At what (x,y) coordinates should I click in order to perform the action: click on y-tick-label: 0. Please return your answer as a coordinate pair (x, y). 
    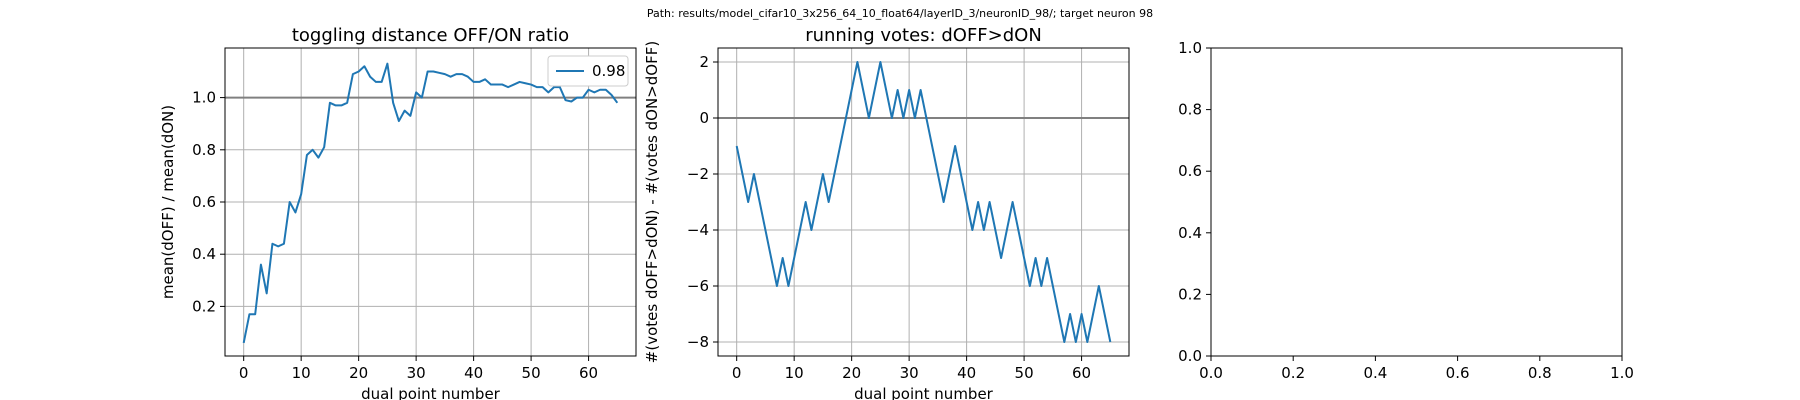
    Looking at the image, I should click on (704, 118).